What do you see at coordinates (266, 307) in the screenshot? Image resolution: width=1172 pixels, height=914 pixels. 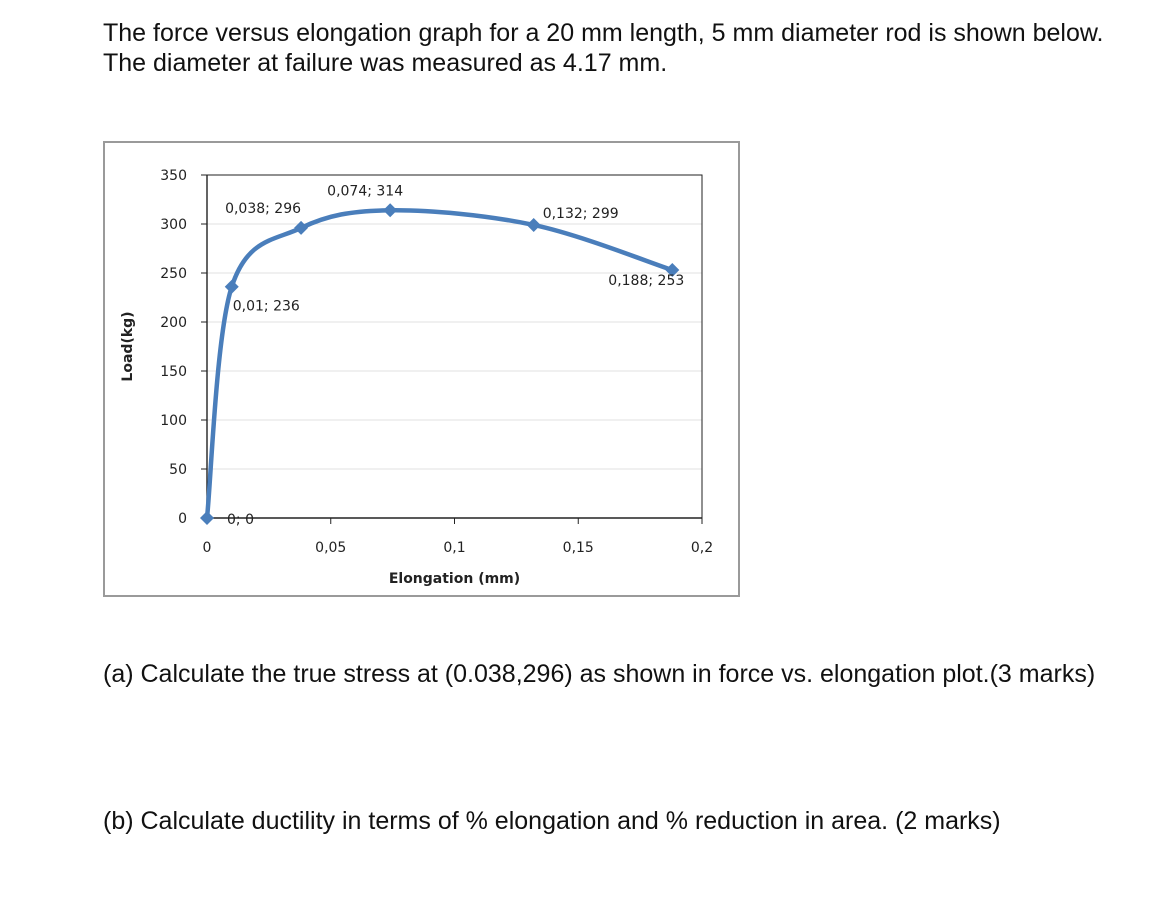 I see `data-label: 0,01; 236` at bounding box center [266, 307].